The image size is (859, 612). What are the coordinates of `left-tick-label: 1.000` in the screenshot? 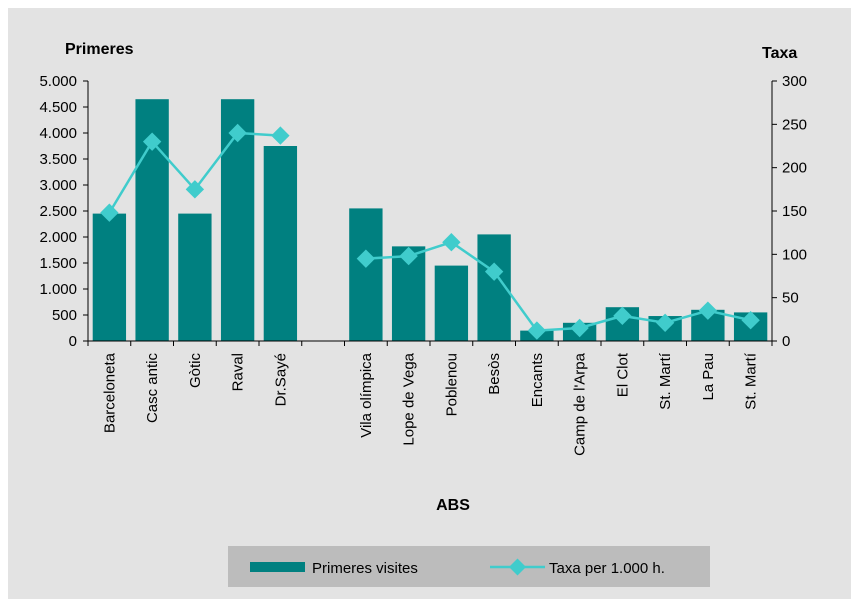 It's located at (58, 289).